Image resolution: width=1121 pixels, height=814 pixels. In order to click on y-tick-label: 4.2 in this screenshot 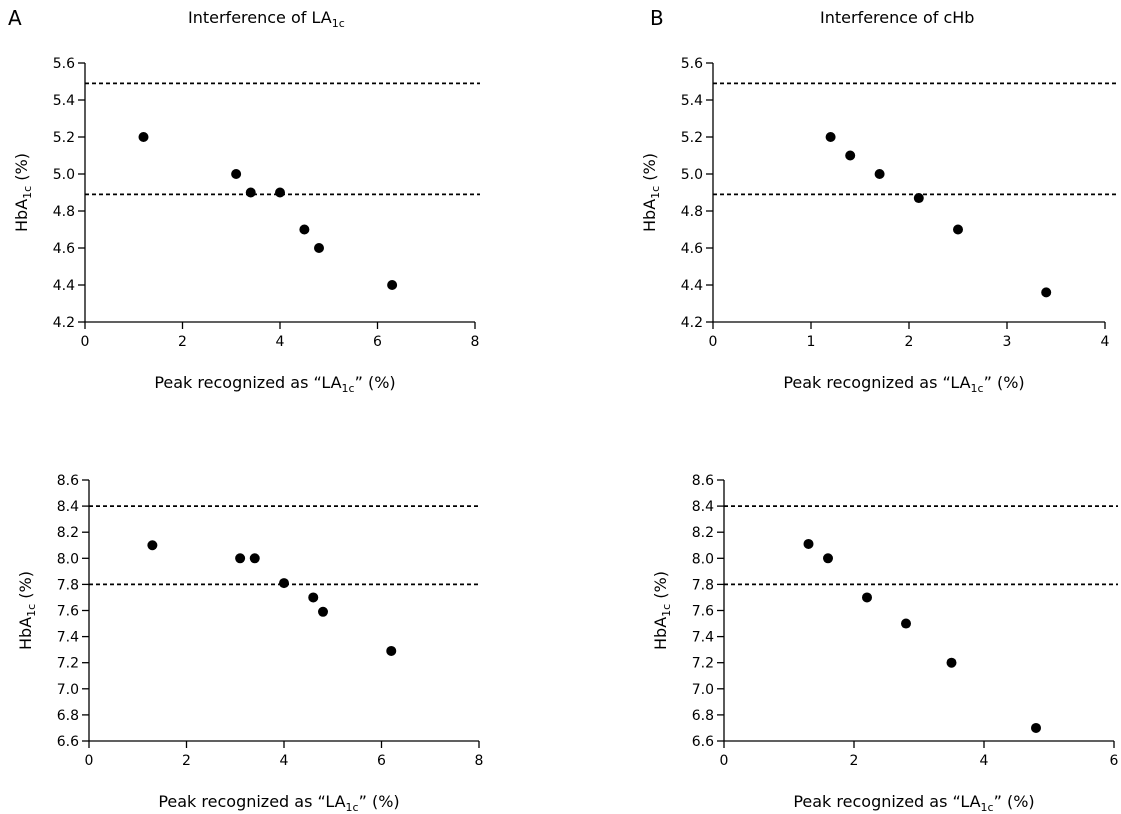, I will do `click(692, 323)`.